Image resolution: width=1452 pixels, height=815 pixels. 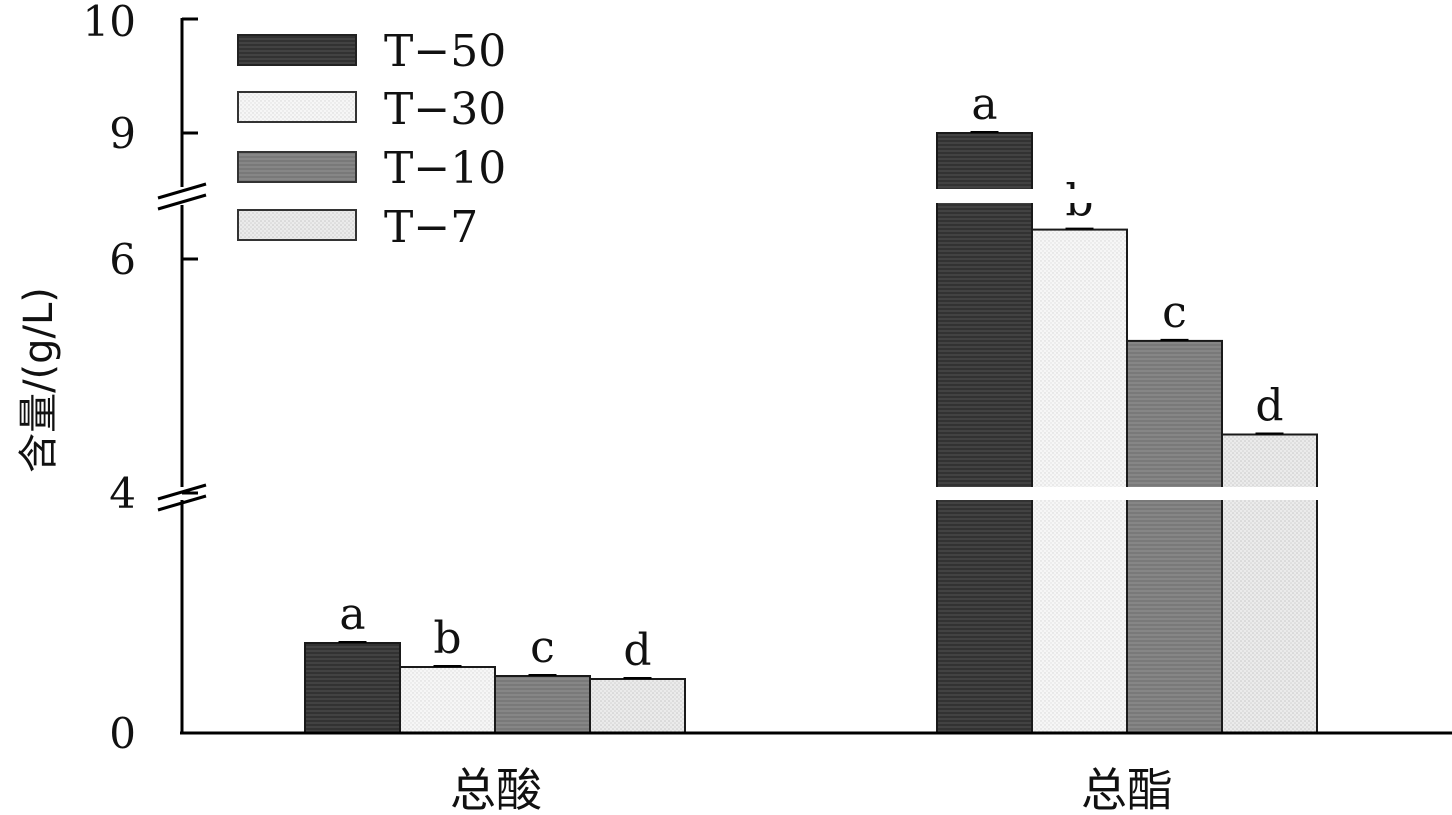 I want to click on legend-label-t50: T−50, so click(x=445, y=51).